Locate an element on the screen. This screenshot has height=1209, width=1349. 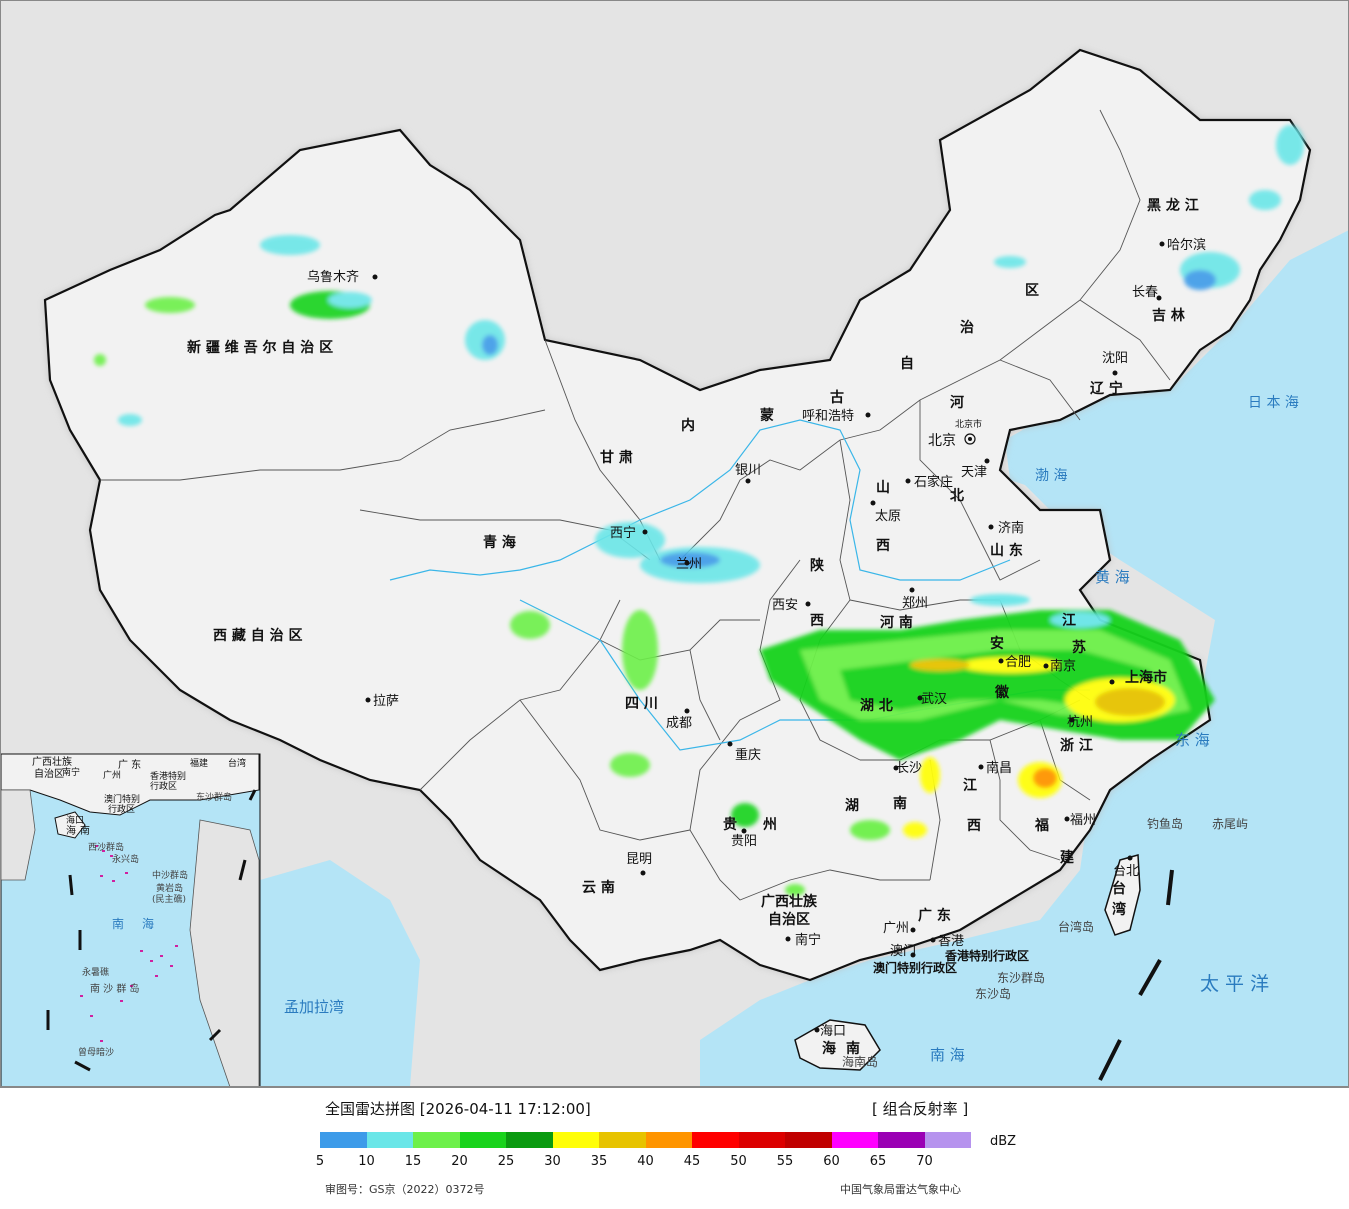
label-guangxi-1: 广西壮族 is located at coordinates (789, 901).